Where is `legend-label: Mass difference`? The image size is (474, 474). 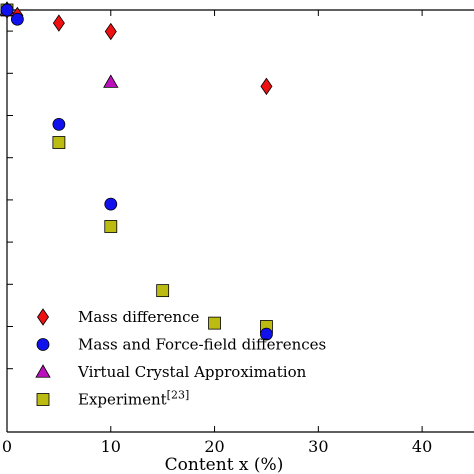 legend-label: Mass difference is located at coordinates (139, 317).